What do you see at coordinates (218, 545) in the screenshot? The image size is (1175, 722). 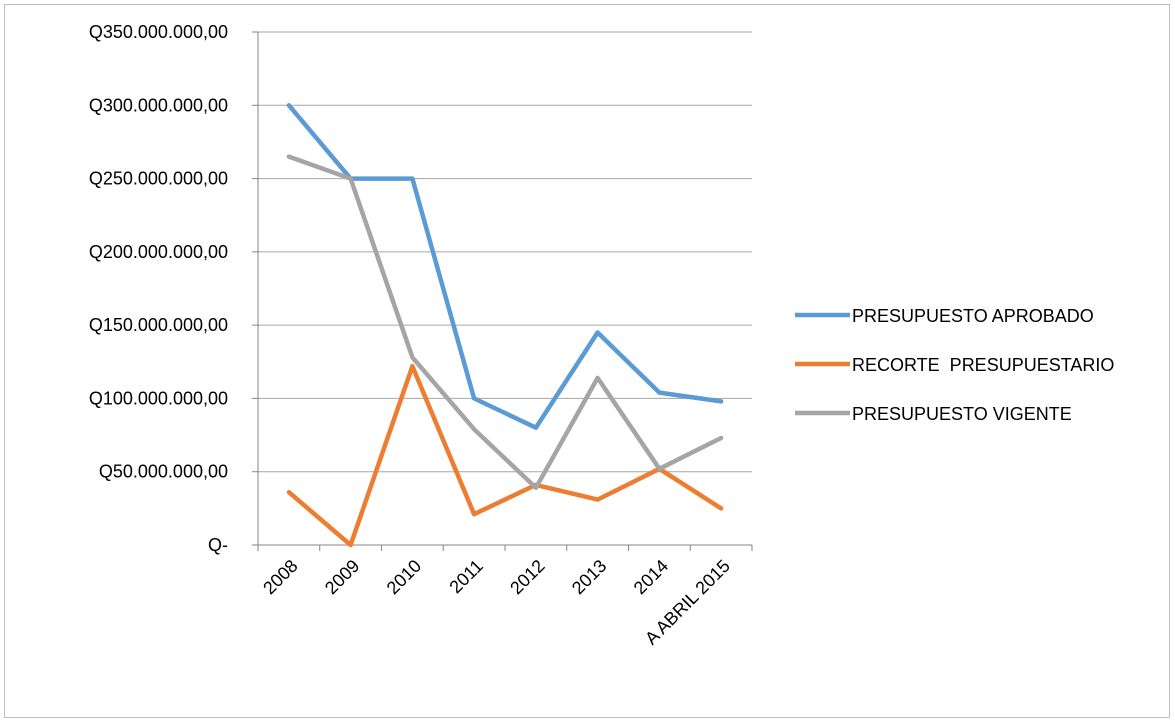 I see `y-tick-label: Q-` at bounding box center [218, 545].